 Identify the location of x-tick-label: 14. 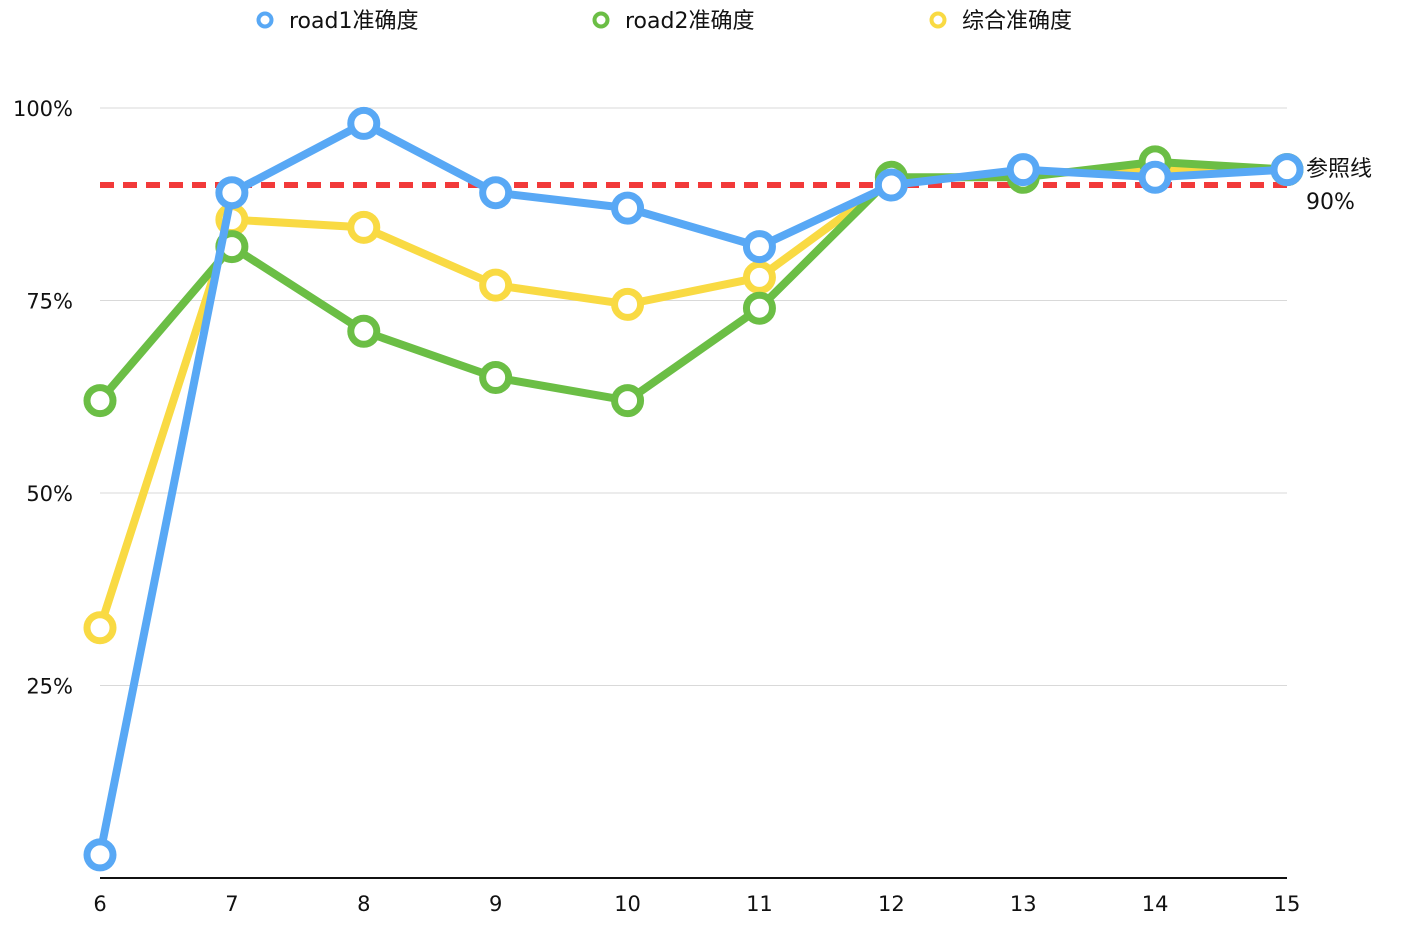
(1155, 904).